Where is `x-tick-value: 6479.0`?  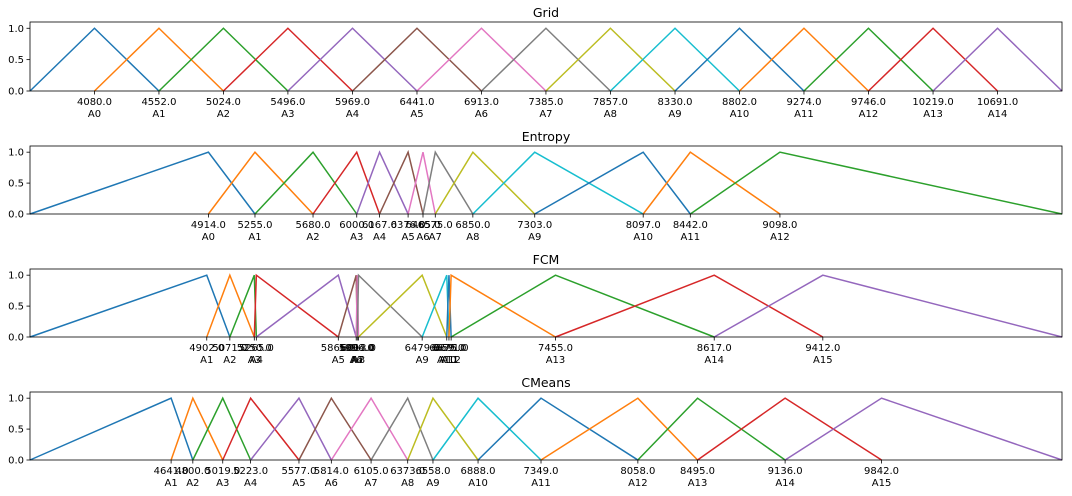
x-tick-value: 6479.0 is located at coordinates (422, 348).